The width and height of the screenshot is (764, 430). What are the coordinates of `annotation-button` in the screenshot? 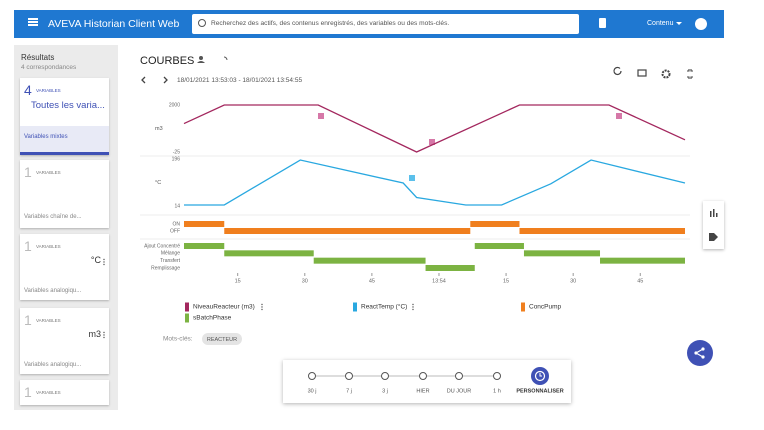 It's located at (642, 73).